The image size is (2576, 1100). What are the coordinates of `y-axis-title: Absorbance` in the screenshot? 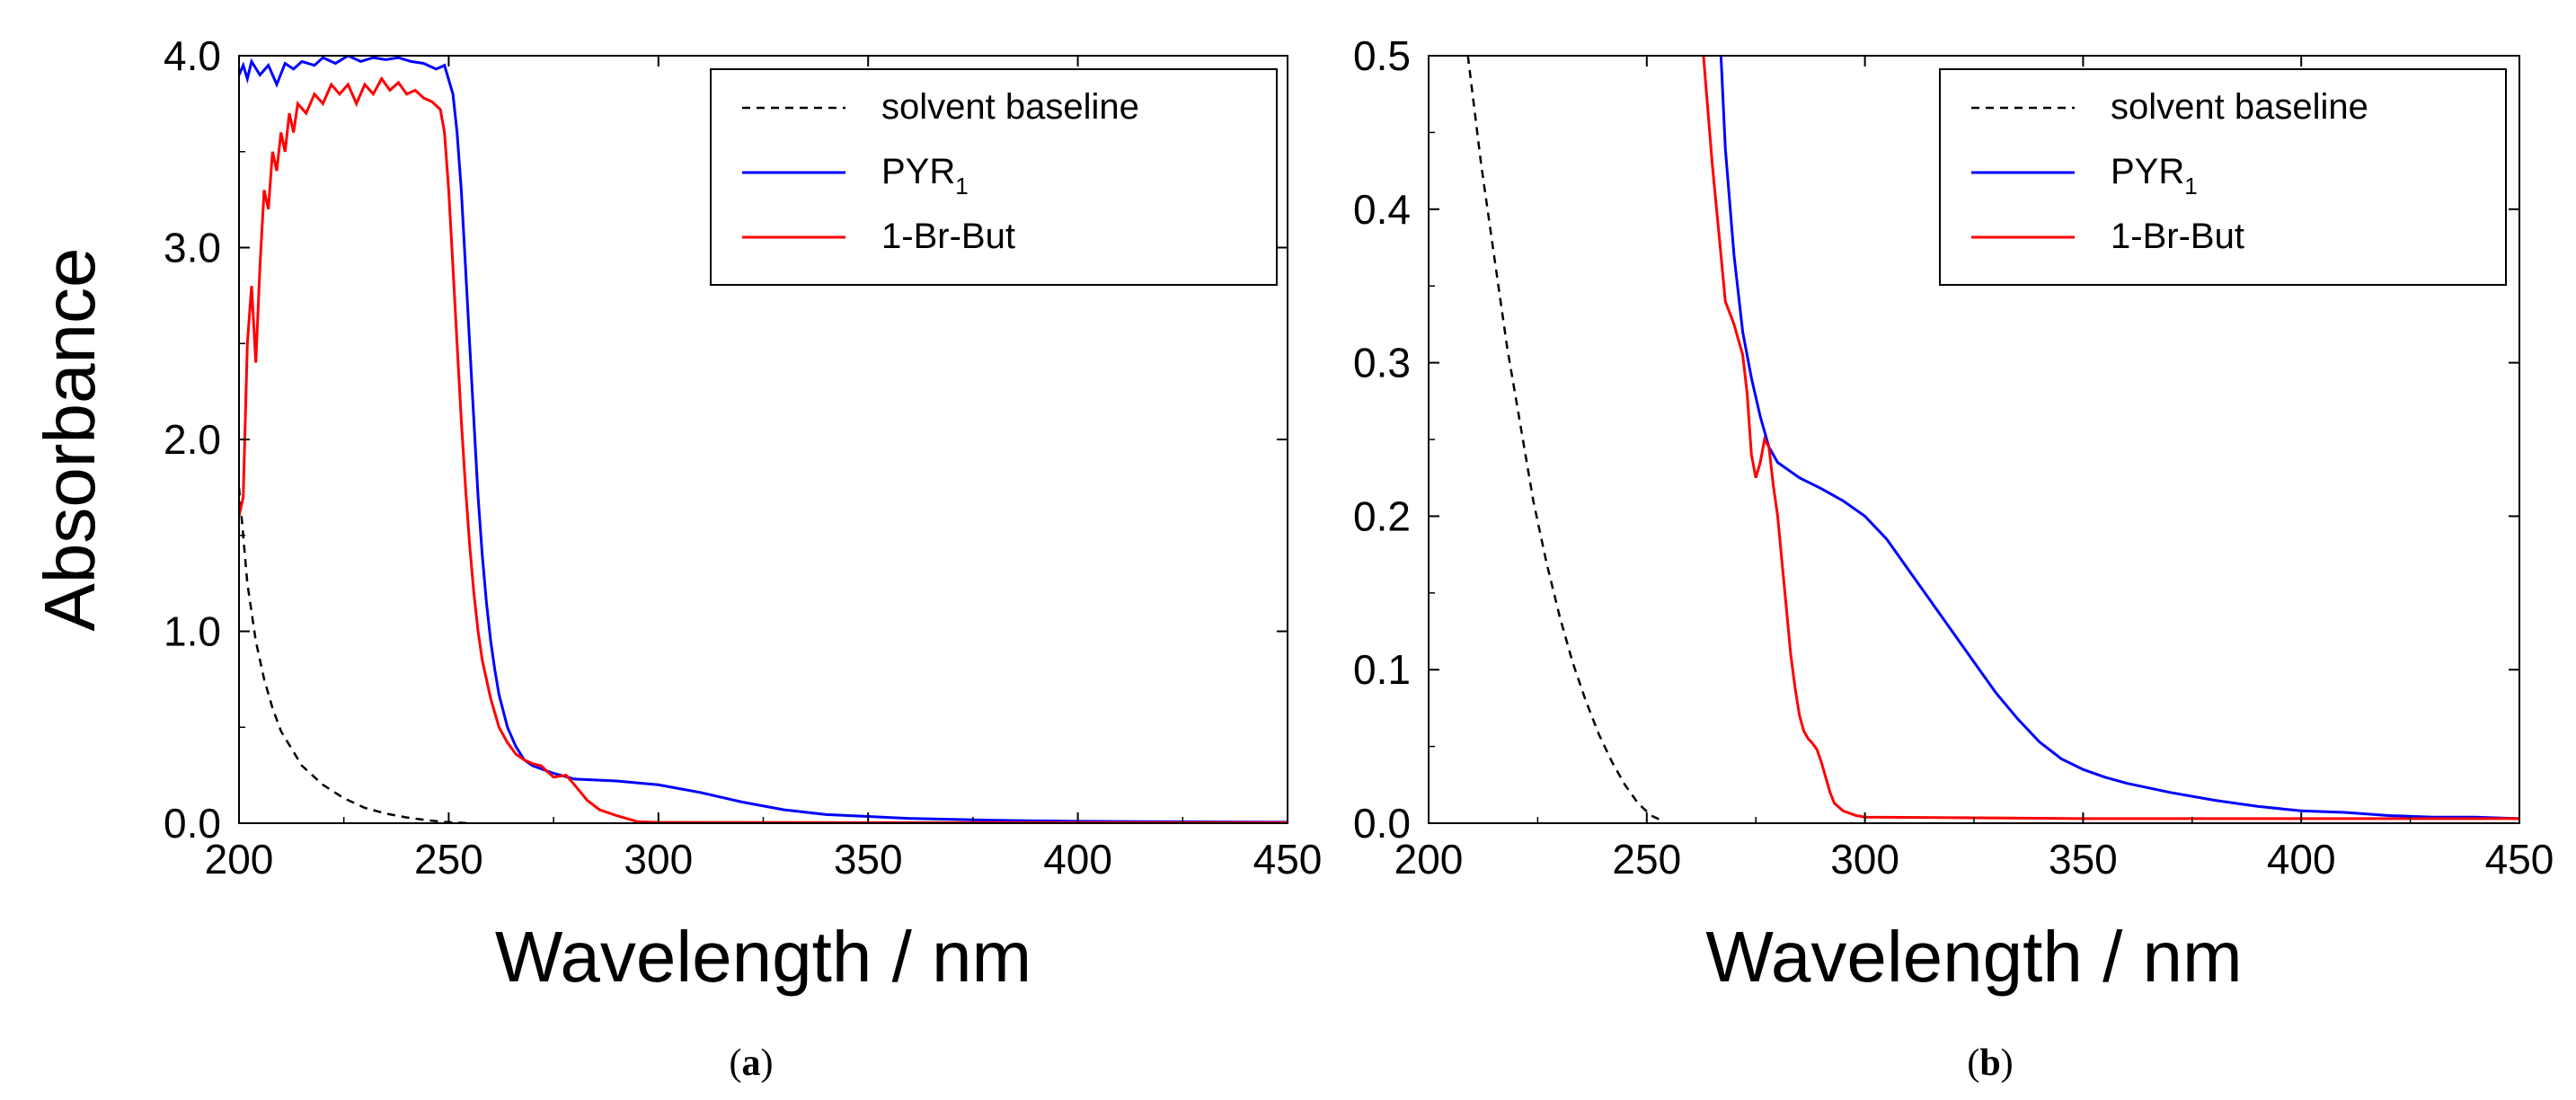 It's located at (70, 440).